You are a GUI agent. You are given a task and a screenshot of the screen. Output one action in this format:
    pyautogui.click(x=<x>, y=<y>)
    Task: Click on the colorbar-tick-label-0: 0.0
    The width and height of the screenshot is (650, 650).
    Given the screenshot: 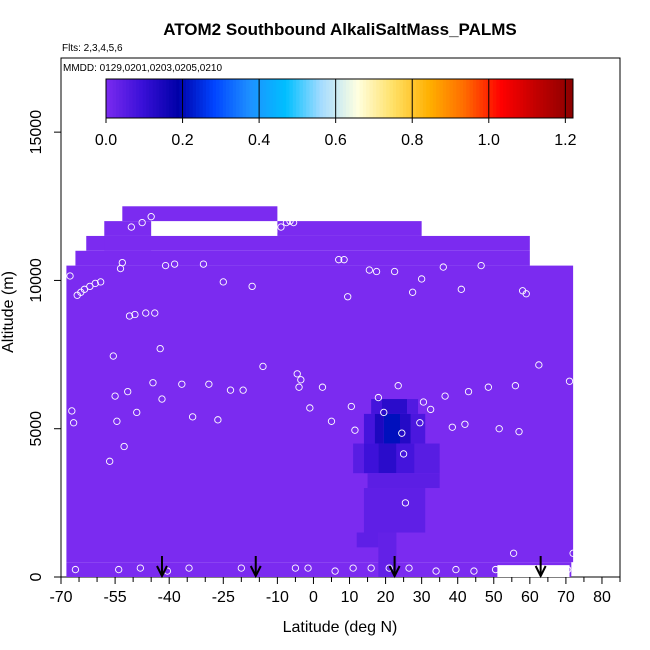 What is the action you would take?
    pyautogui.click(x=106, y=140)
    